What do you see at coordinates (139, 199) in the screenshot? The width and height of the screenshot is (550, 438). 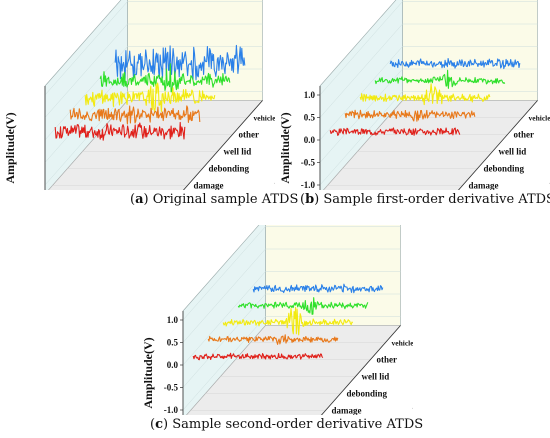 I see `caption-a-letter: a` at bounding box center [139, 199].